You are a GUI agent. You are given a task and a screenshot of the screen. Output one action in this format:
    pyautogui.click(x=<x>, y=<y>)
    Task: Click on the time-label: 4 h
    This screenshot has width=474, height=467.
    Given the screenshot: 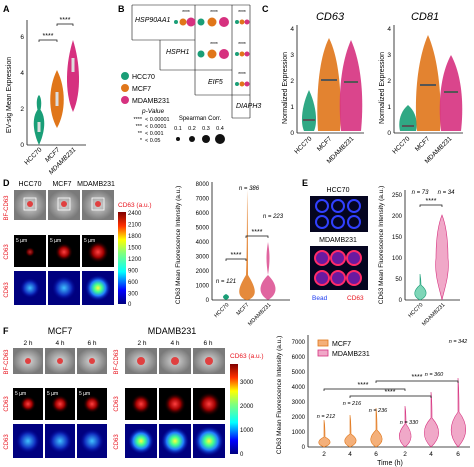 What is the action you would take?
    pyautogui.click(x=59, y=343)
    